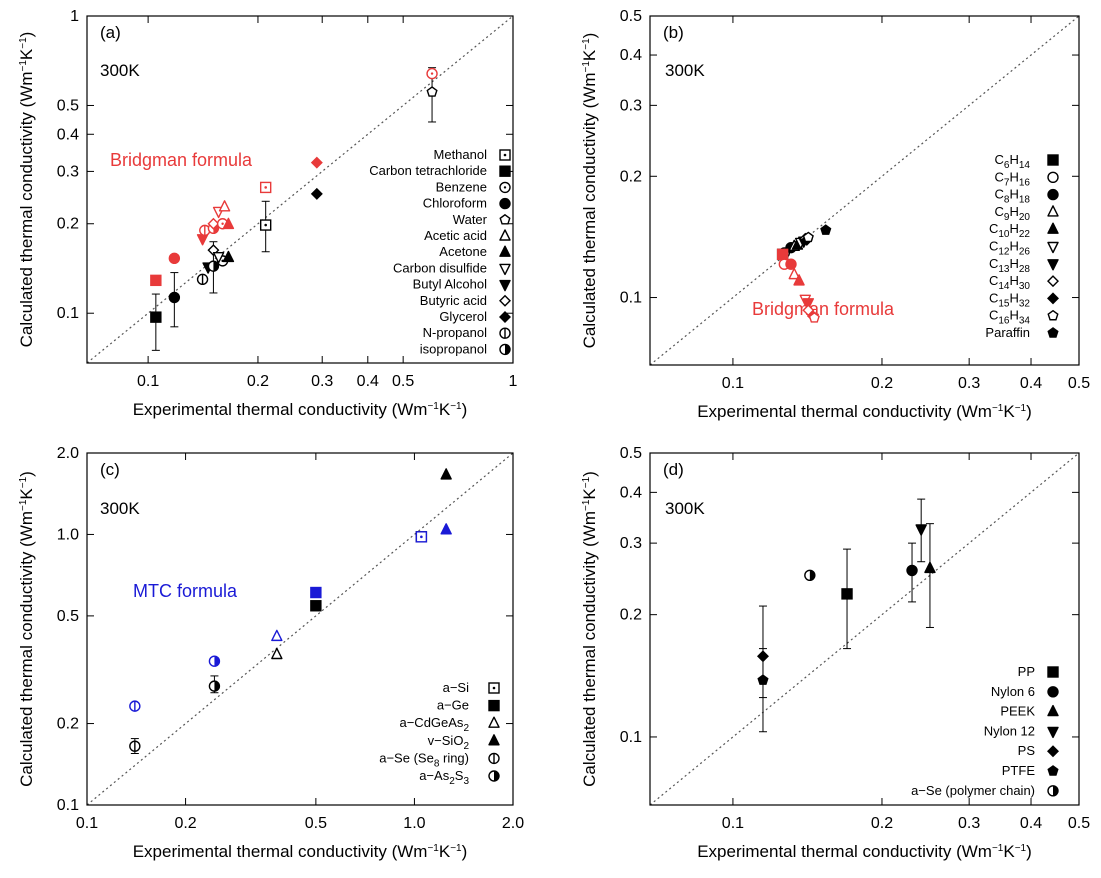  Describe the element at coordinates (450, 284) in the screenshot. I see `legend-label: Butyl Alcohol` at that location.